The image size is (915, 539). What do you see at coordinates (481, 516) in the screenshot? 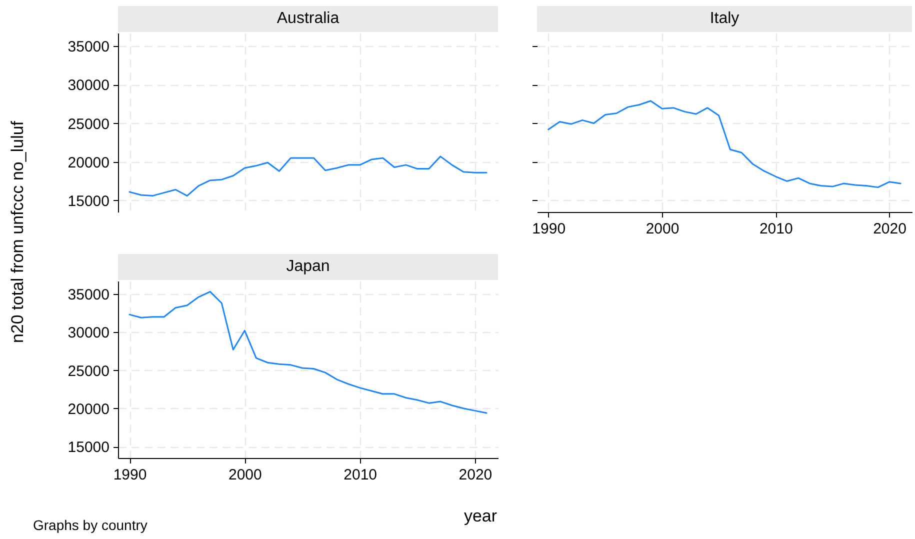
I see `x-axis-title: year` at bounding box center [481, 516].